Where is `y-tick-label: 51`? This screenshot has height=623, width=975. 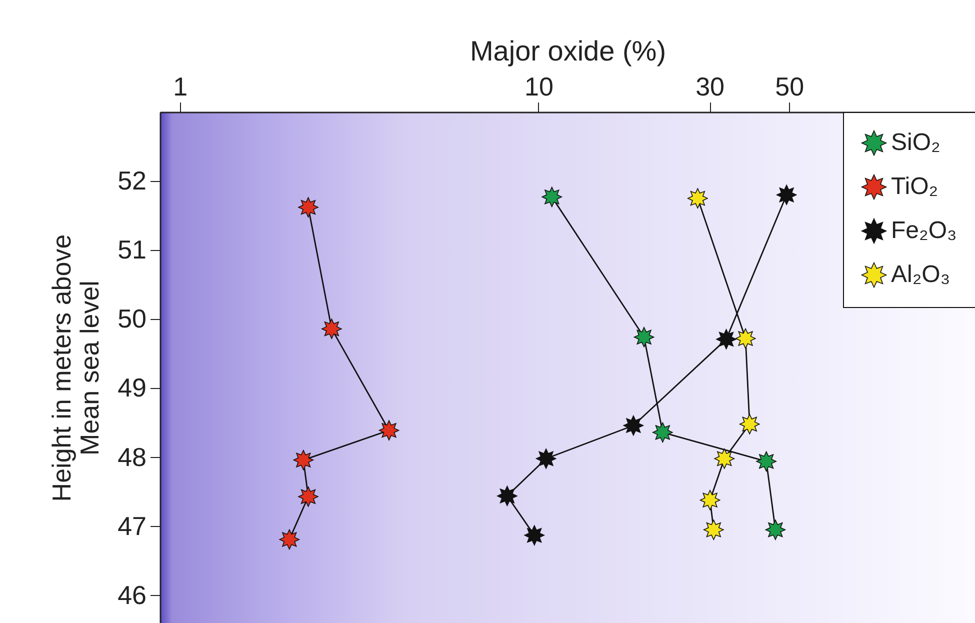
y-tick-label: 51 is located at coordinates (132, 249).